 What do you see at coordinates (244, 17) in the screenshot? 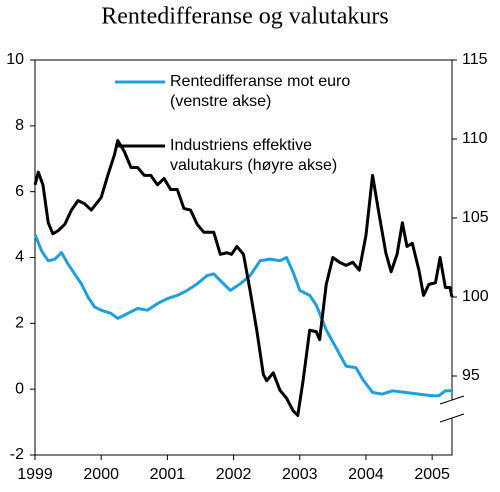
I see `chart-title: Rentedifferanse og valutakurs` at bounding box center [244, 17].